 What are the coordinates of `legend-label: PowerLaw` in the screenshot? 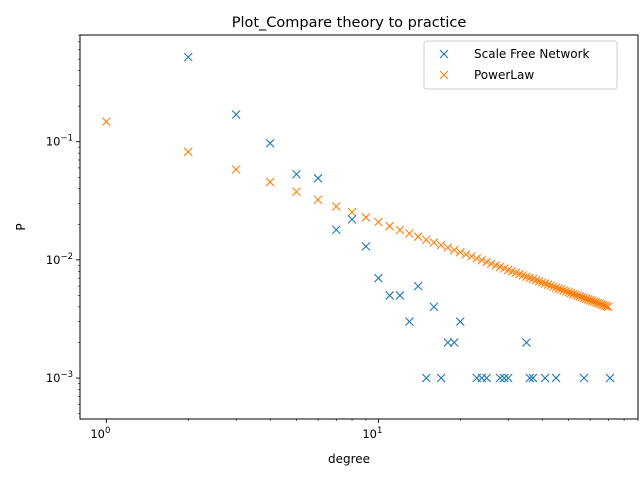 It's located at (504, 75).